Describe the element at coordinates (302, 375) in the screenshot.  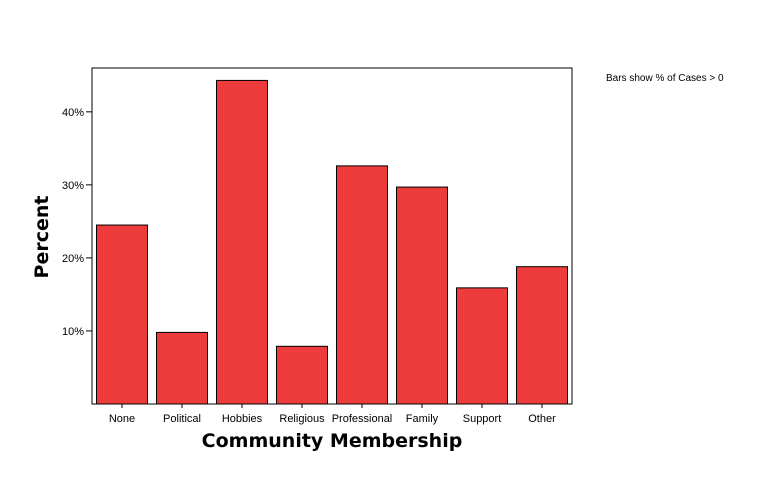
I see `bar-religious` at that location.